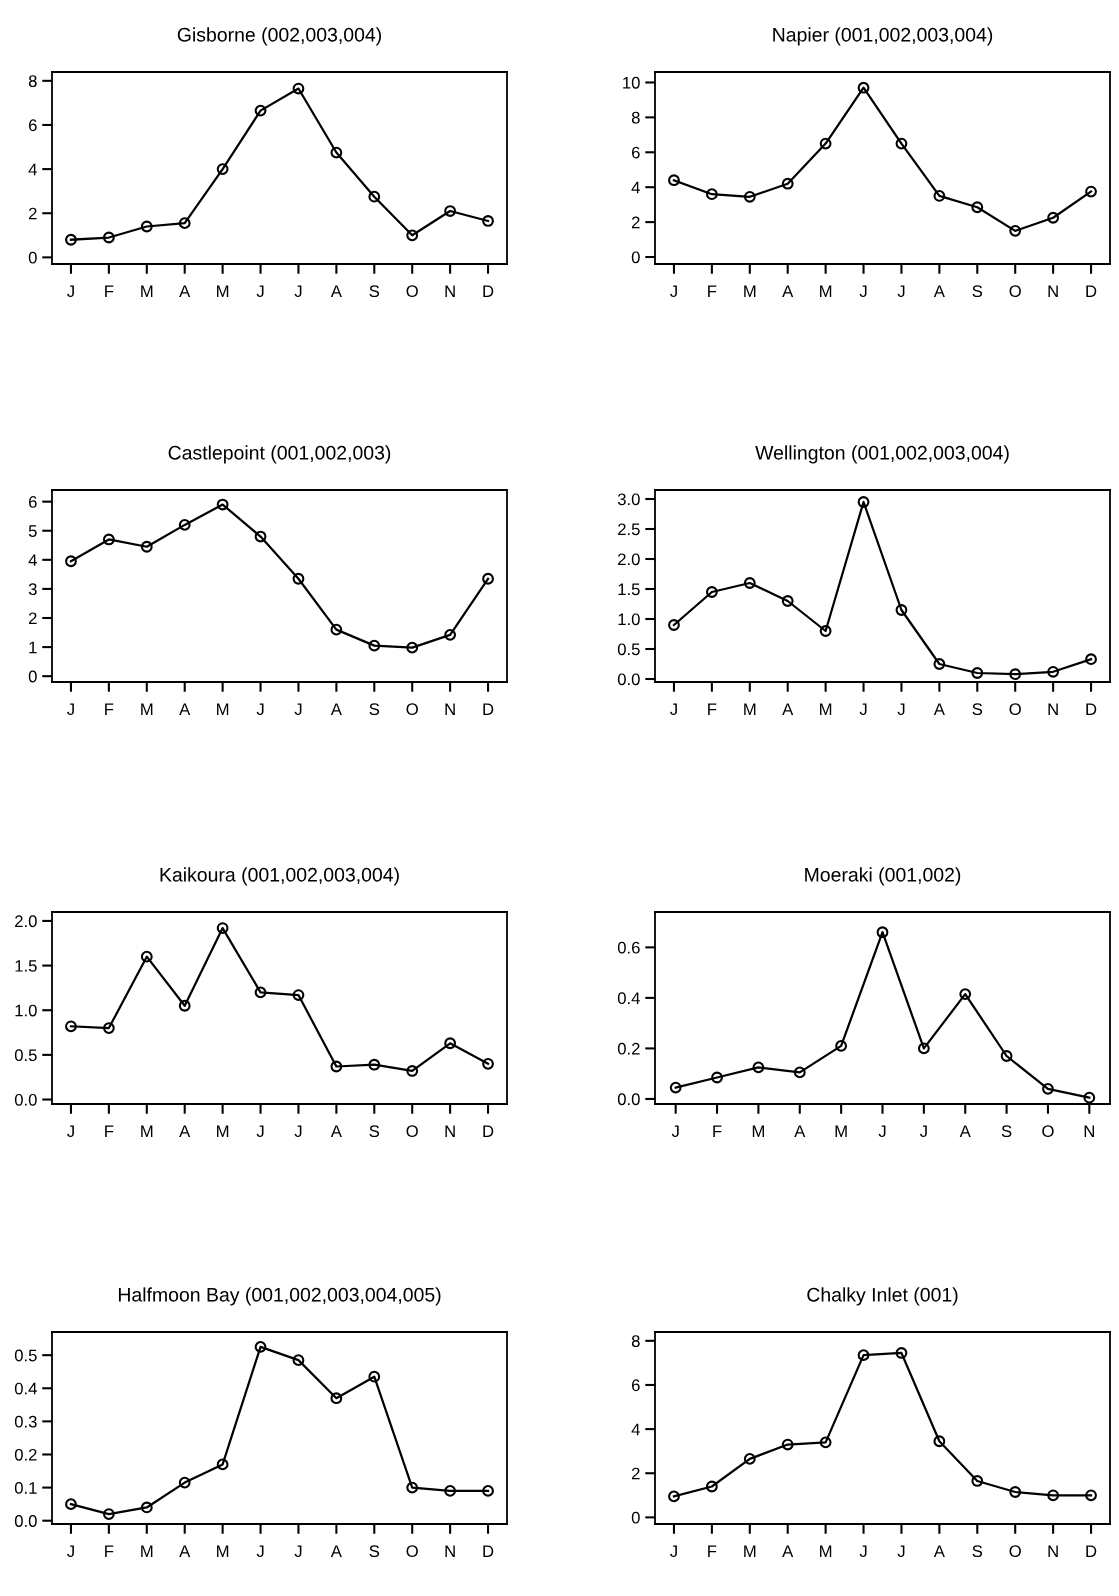 This screenshot has height=1596, width=1119. I want to click on y-tick-label: 0, so click(32, 257).